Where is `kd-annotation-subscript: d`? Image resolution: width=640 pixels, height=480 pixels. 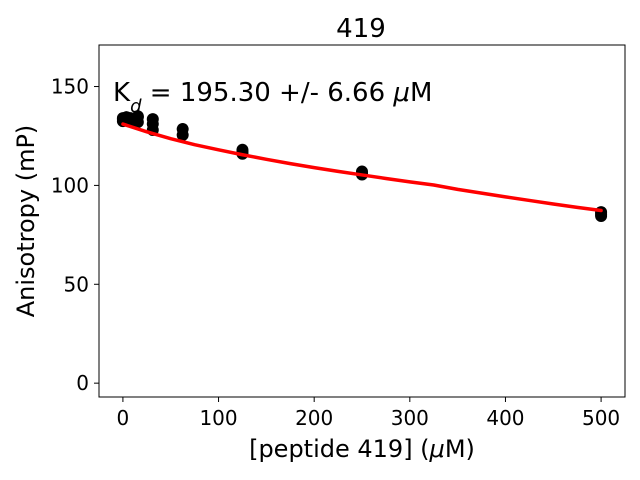
kd-annotation-subscript: d is located at coordinates (136, 106).